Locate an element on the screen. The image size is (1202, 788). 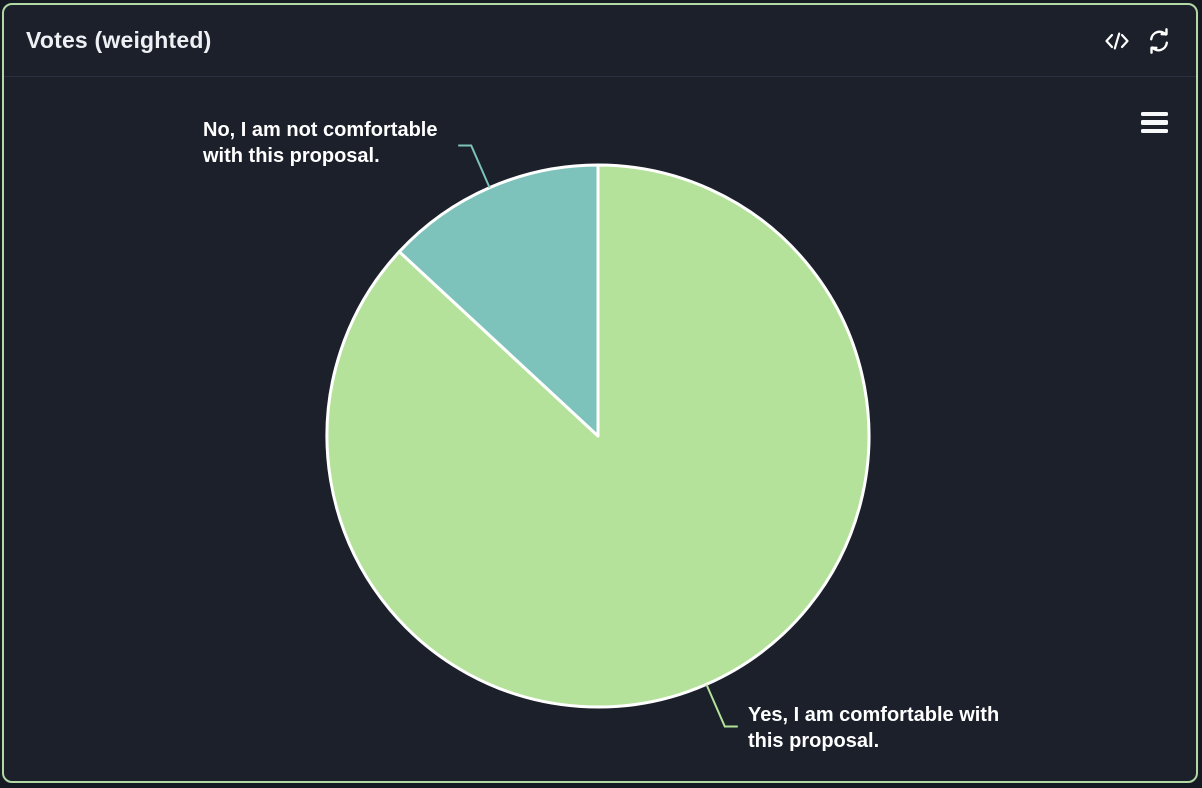
panel-title: Votes (weighted) is located at coordinates (119, 40).